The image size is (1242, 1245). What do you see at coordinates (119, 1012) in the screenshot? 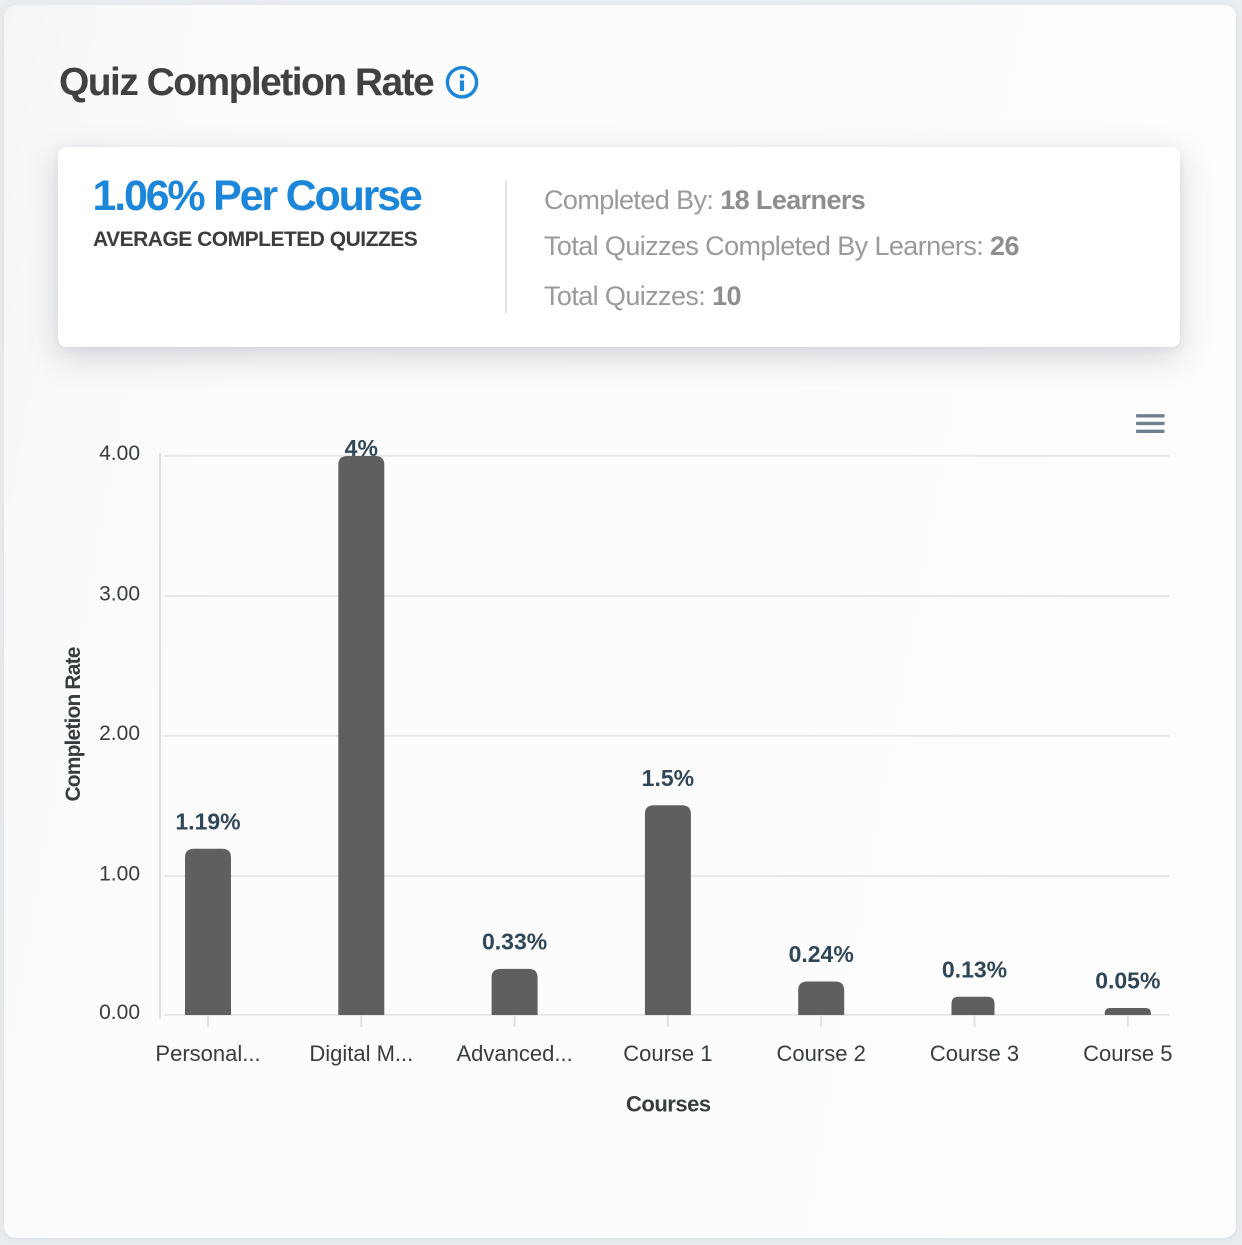
I see `svg-text: 0.00` at bounding box center [119, 1012].